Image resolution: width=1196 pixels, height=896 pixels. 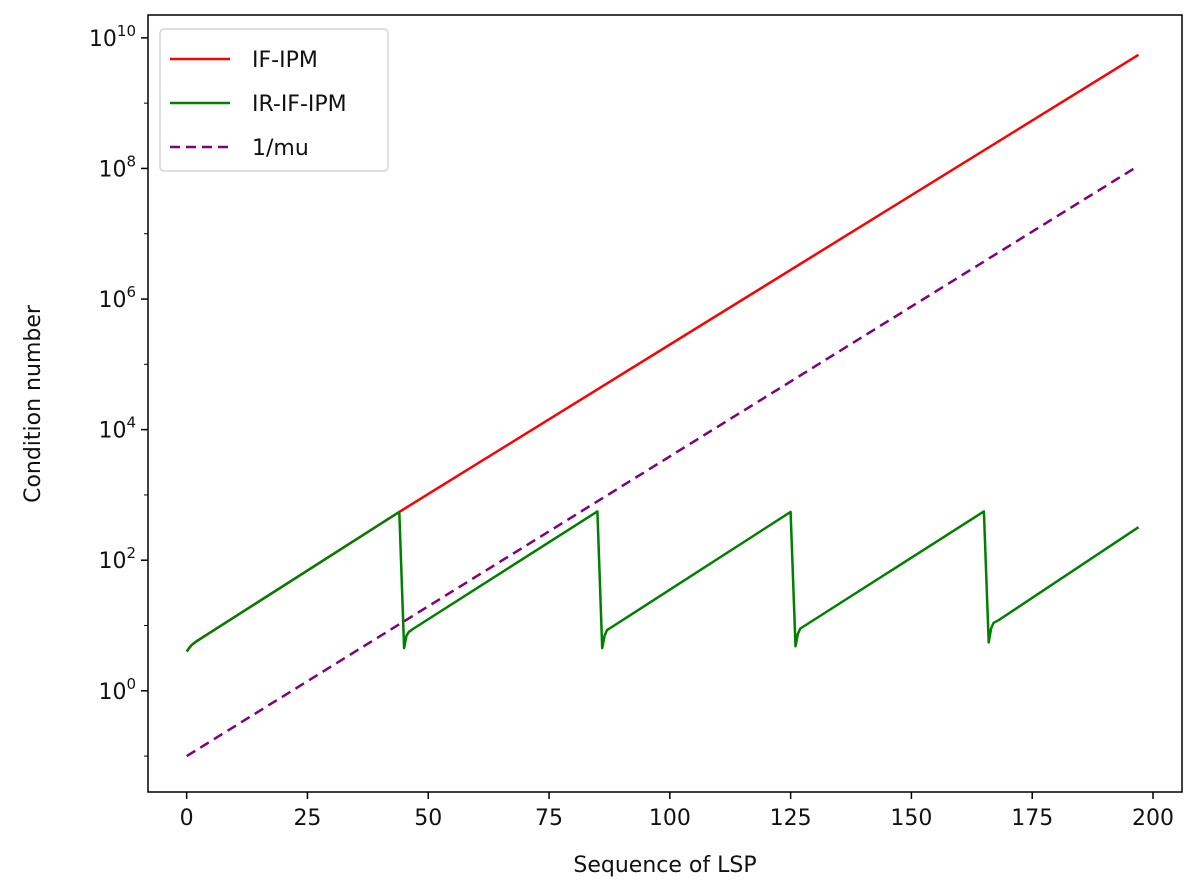 What do you see at coordinates (549, 818) in the screenshot?
I see `x-tick-label: 75` at bounding box center [549, 818].